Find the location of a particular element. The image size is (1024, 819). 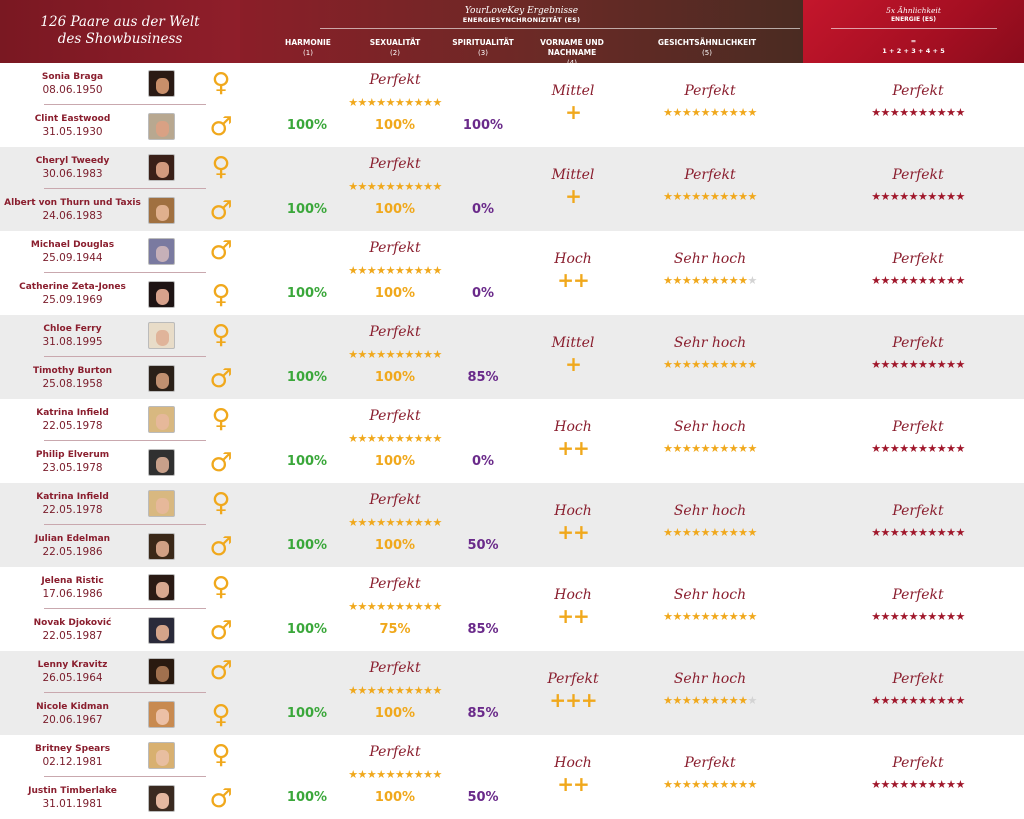

person-2: Julian Edelman 22.05.1986 is located at coordinates (72, 546).